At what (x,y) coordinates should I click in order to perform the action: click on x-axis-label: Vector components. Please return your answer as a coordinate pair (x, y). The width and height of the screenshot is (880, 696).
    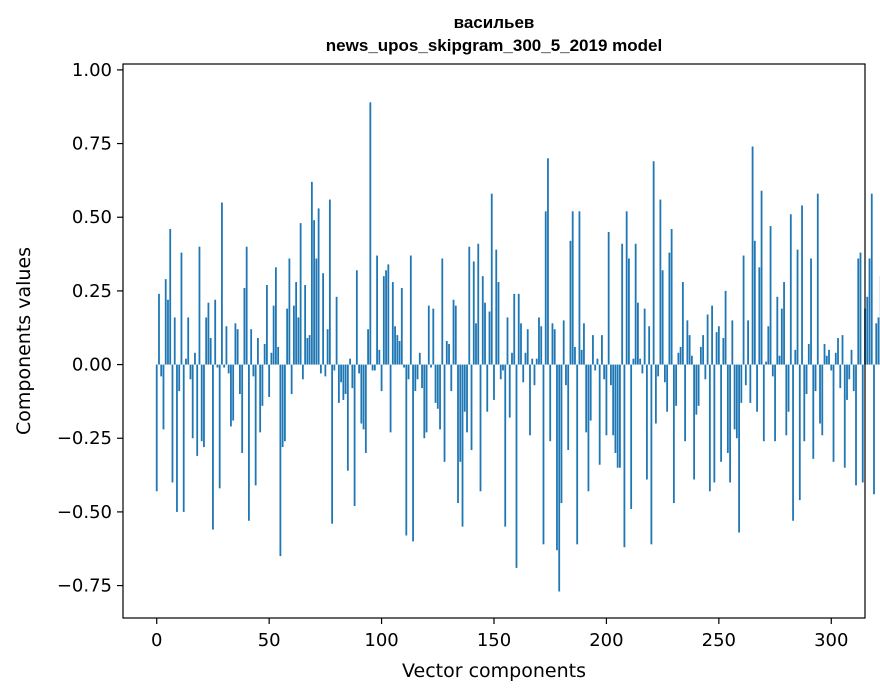
    Looking at the image, I should click on (494, 671).